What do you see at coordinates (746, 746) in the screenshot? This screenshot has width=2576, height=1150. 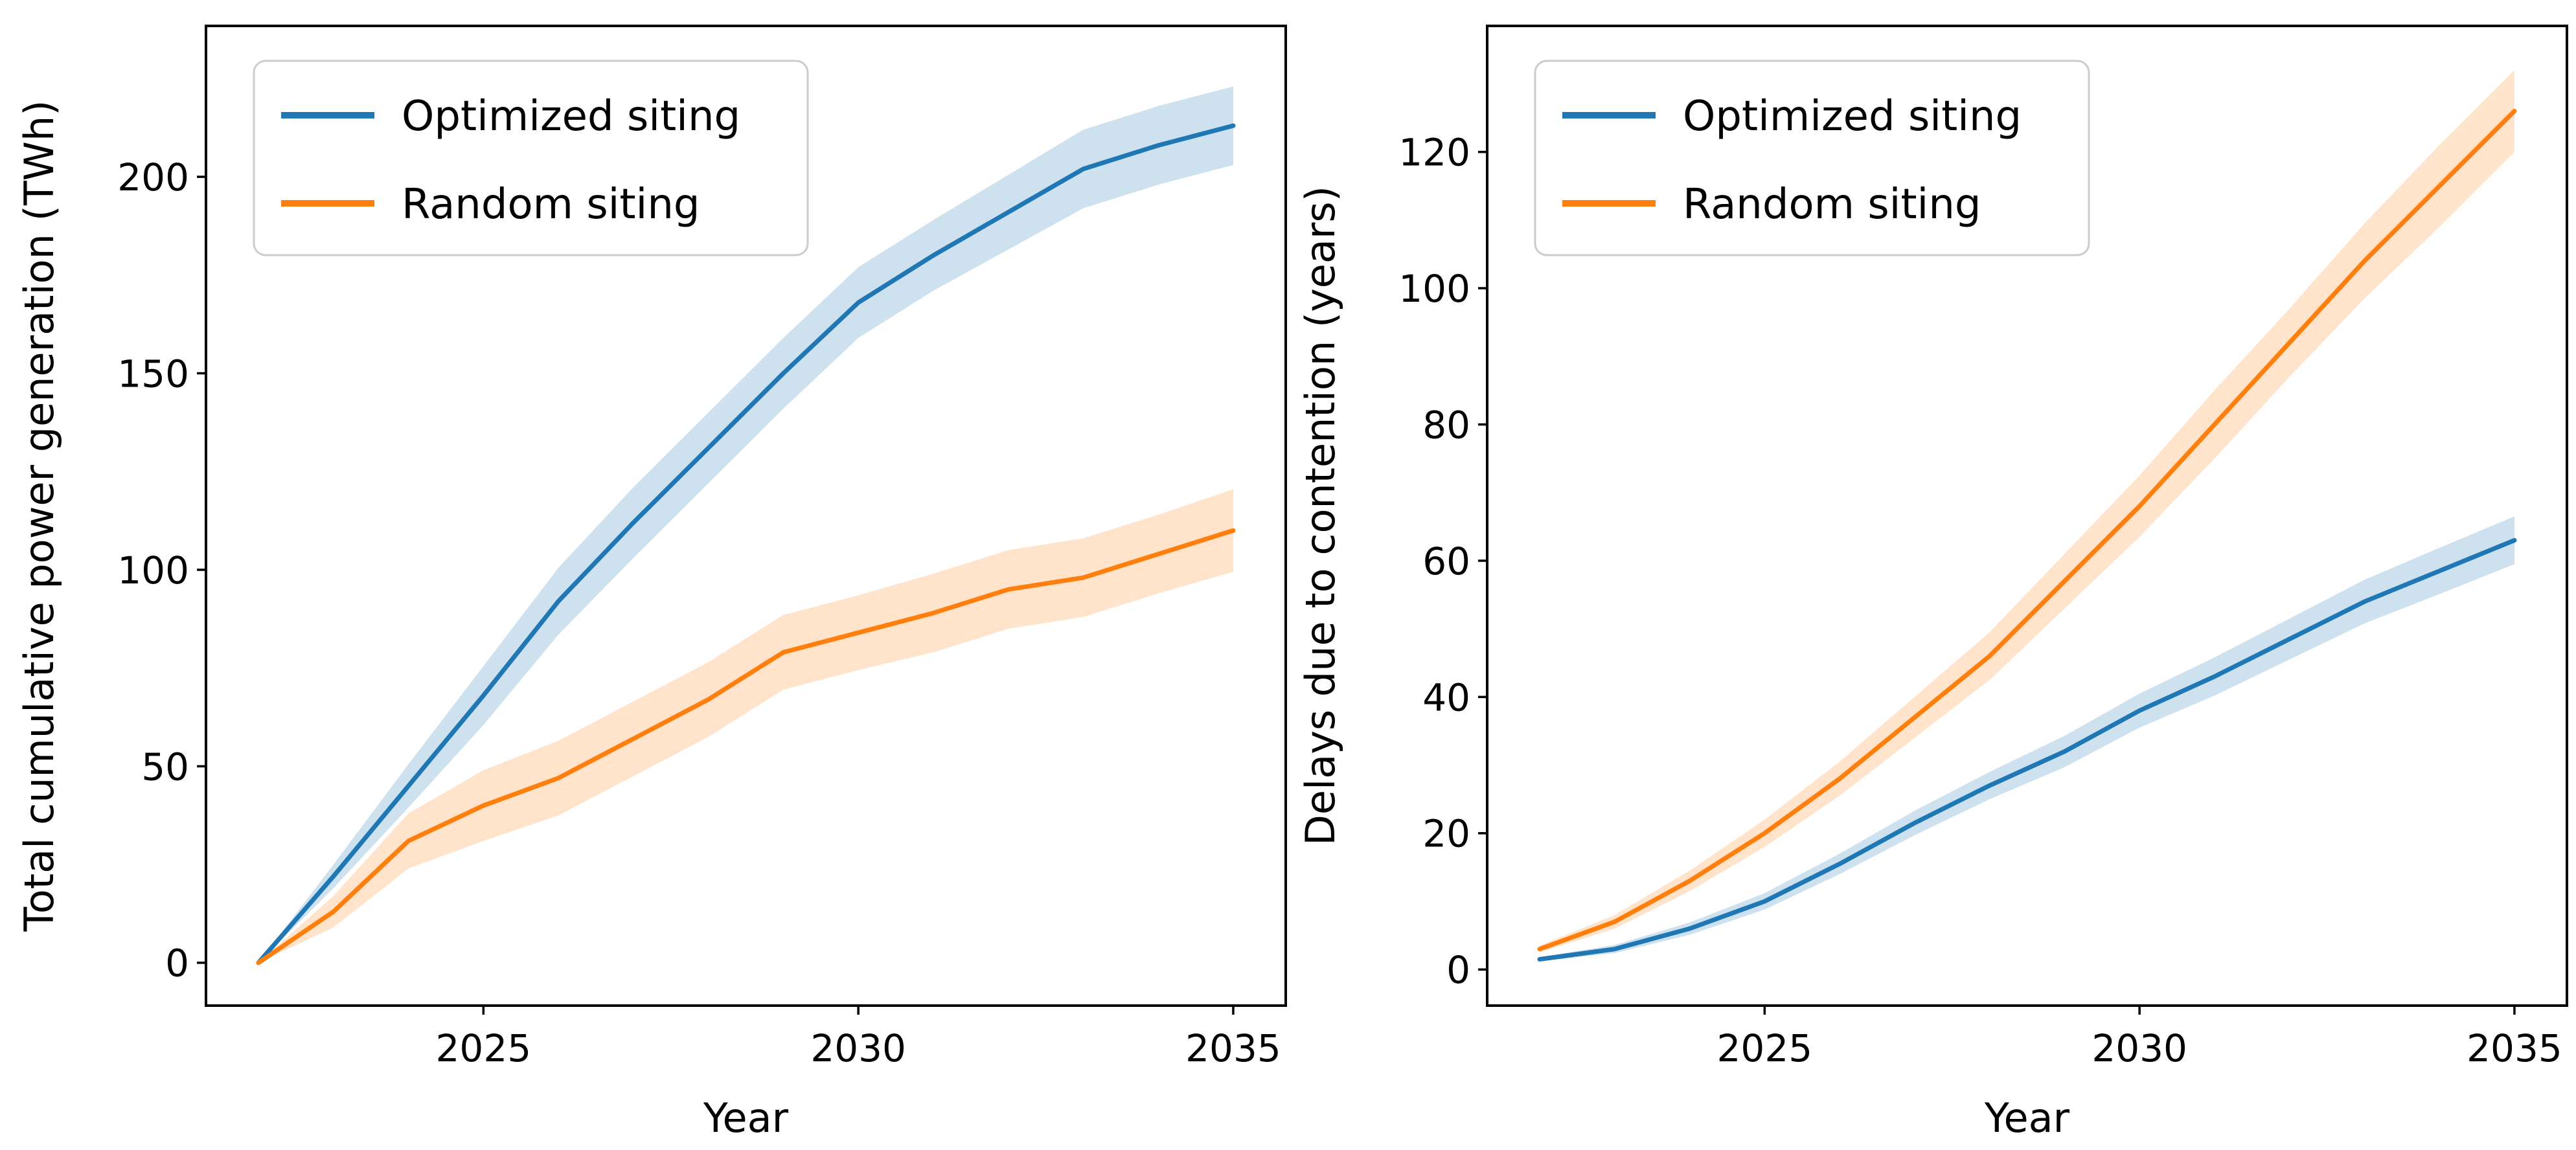 I see `random-siting-line` at bounding box center [746, 746].